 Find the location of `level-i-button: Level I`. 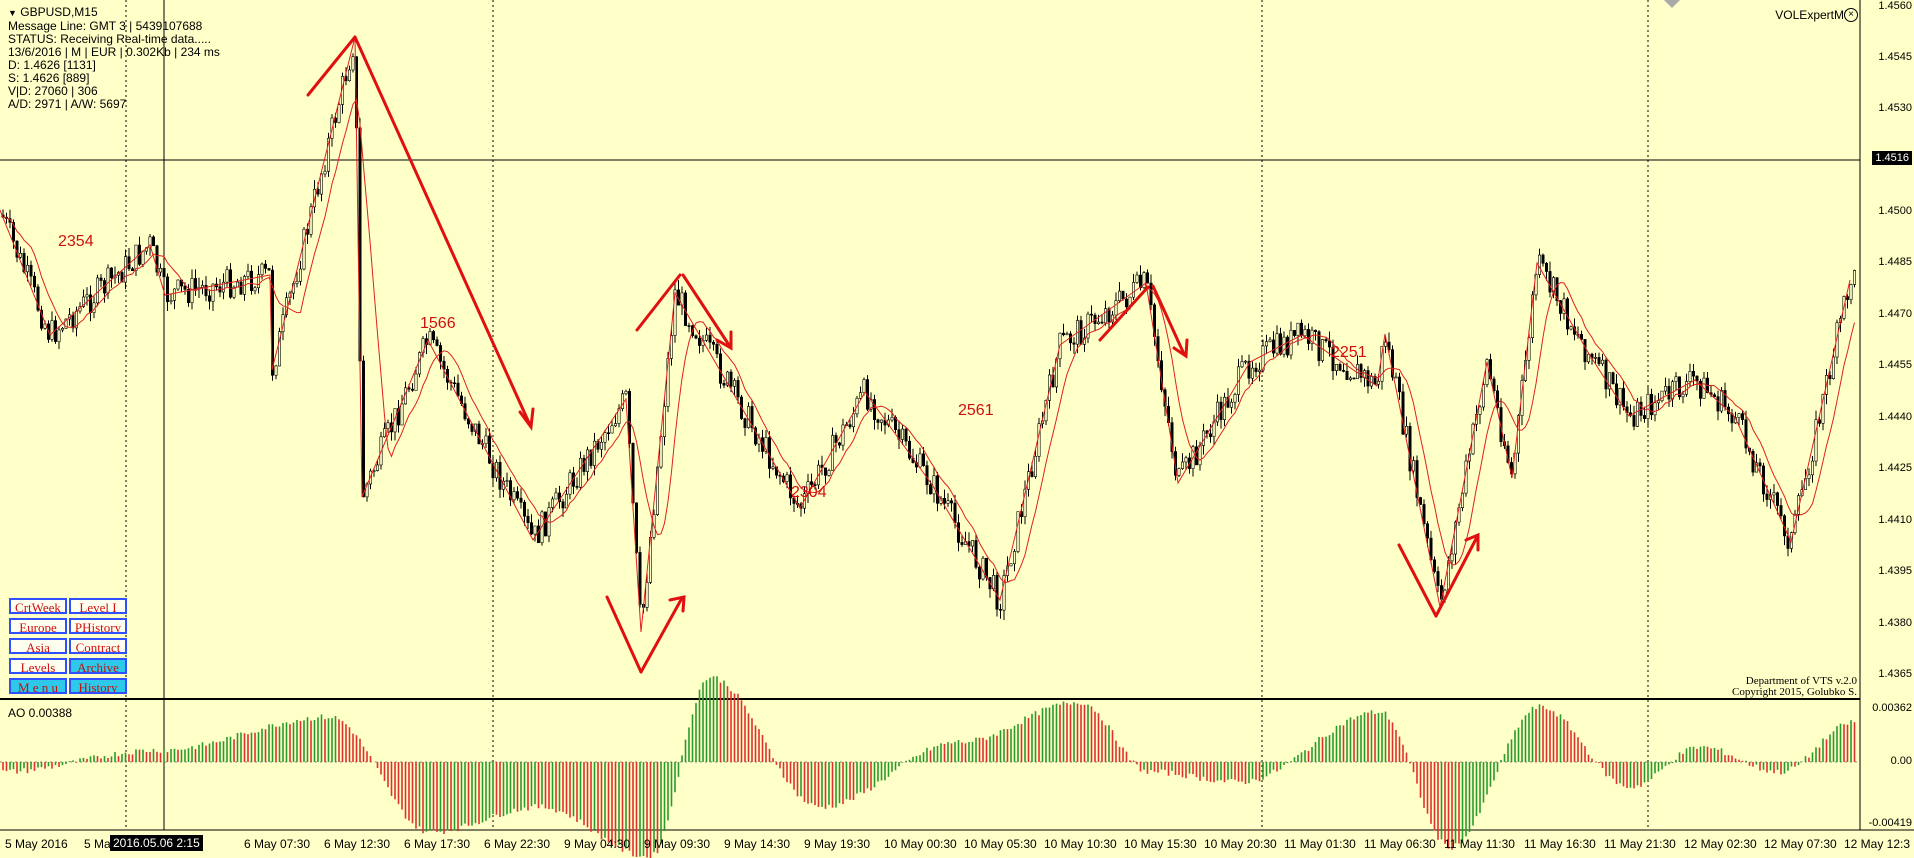

level-i-button: Level I is located at coordinates (98, 606).